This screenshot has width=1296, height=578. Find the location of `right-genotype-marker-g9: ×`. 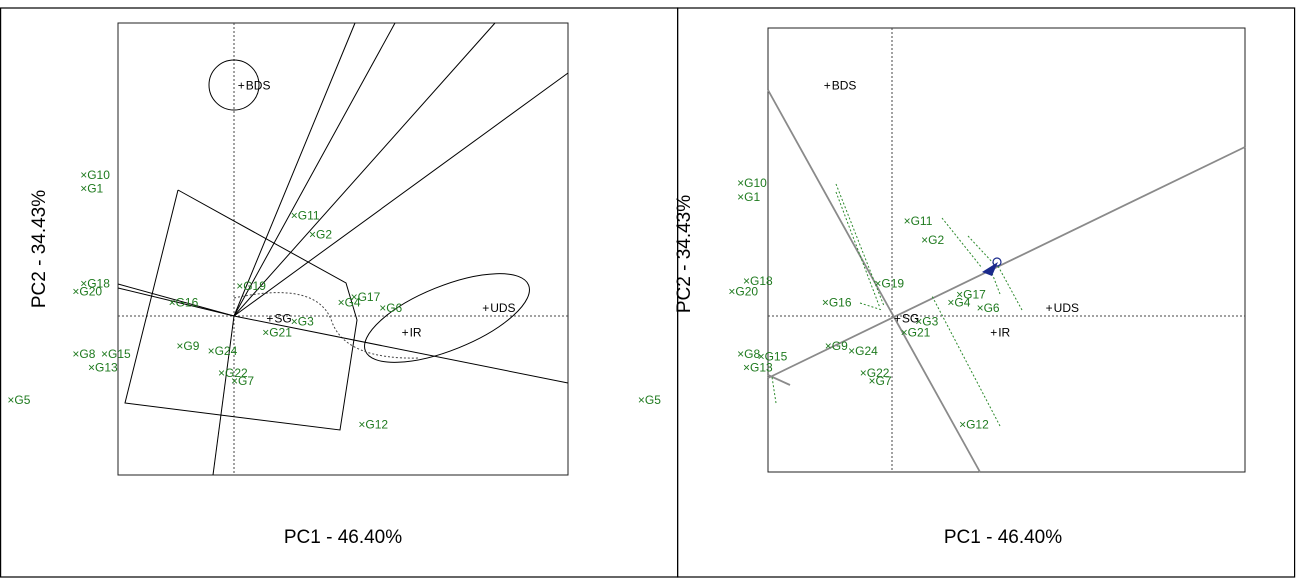

right-genotype-marker-g9: × is located at coordinates (828, 346).